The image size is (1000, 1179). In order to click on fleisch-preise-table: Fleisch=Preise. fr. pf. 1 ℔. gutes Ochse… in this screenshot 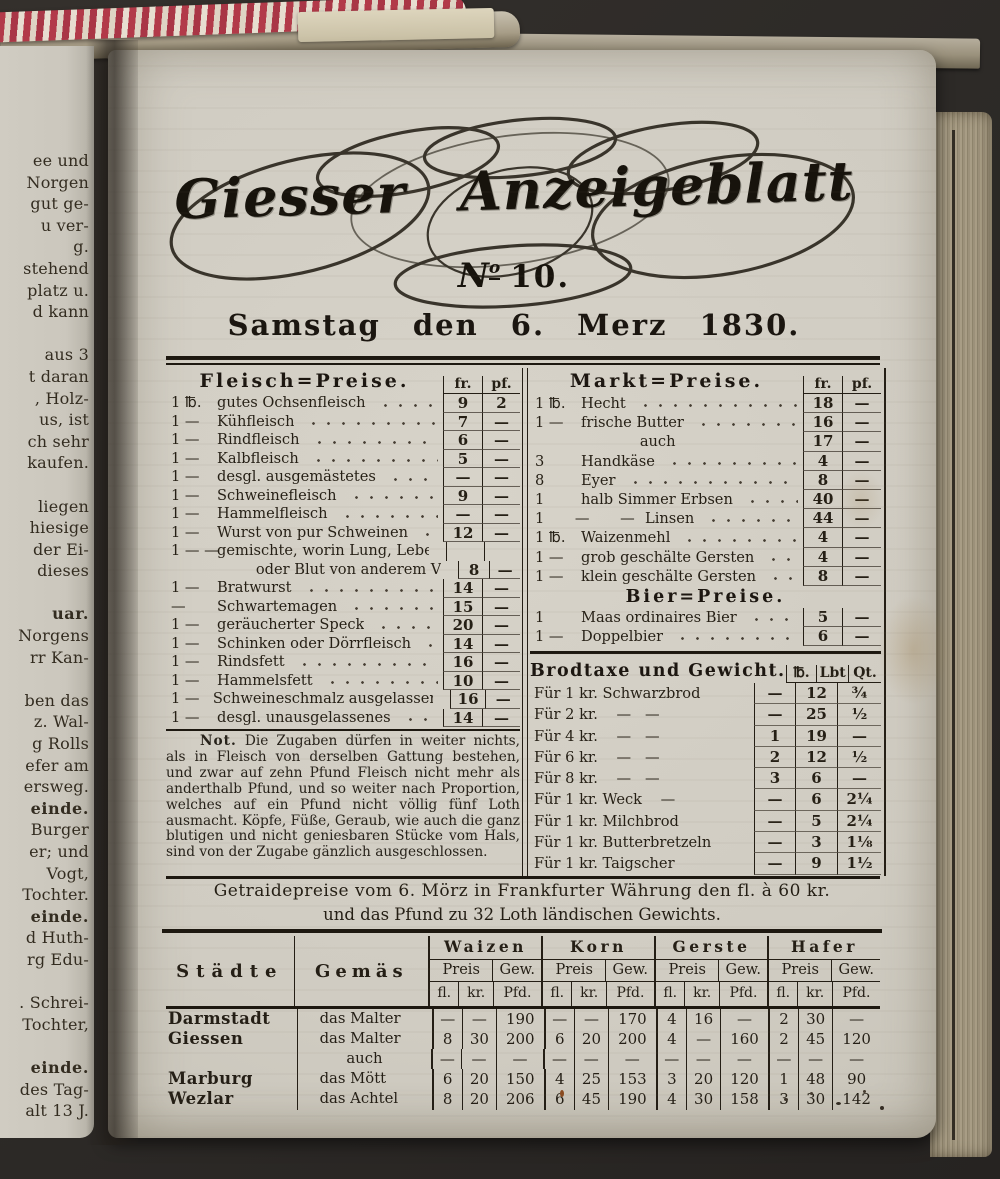, I will do `click(343, 547)`.